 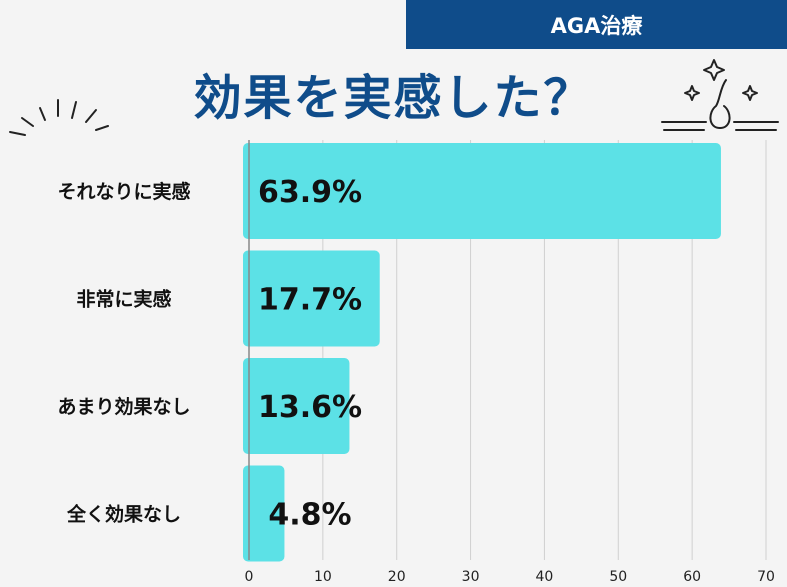 I want to click on value-label: 17.7%, so click(x=310, y=300).